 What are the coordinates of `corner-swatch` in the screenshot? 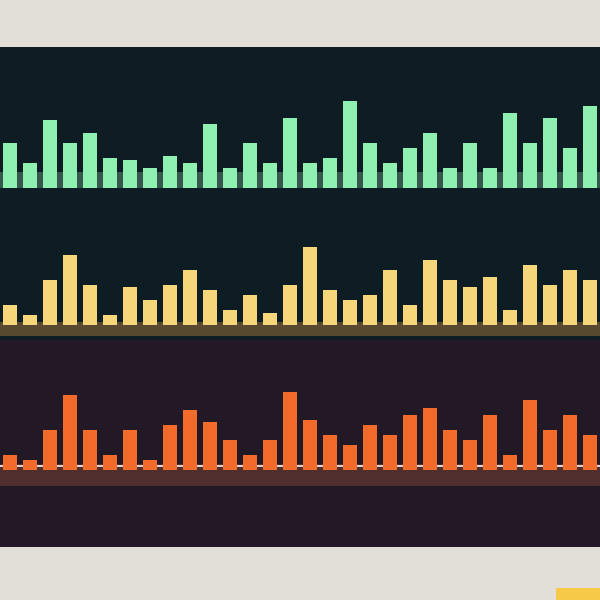 It's located at (578, 594).